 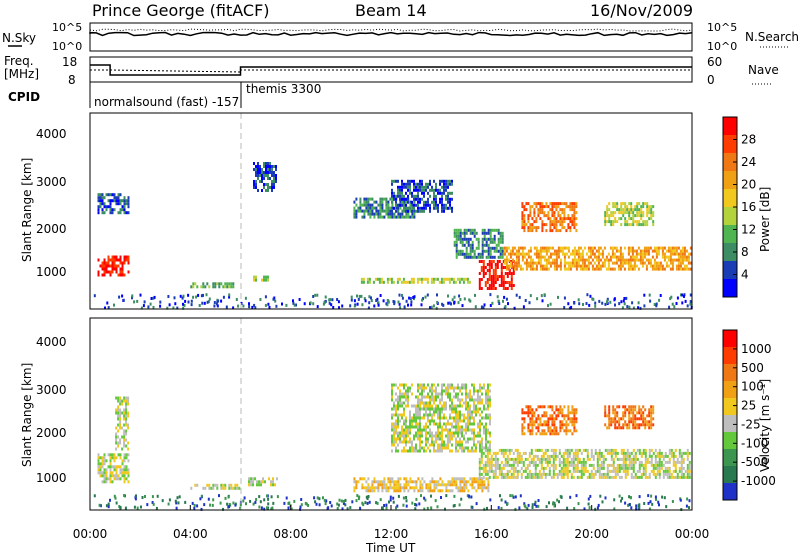 What do you see at coordinates (69, 62) in the screenshot?
I see `freq-tick-high: 18` at bounding box center [69, 62].